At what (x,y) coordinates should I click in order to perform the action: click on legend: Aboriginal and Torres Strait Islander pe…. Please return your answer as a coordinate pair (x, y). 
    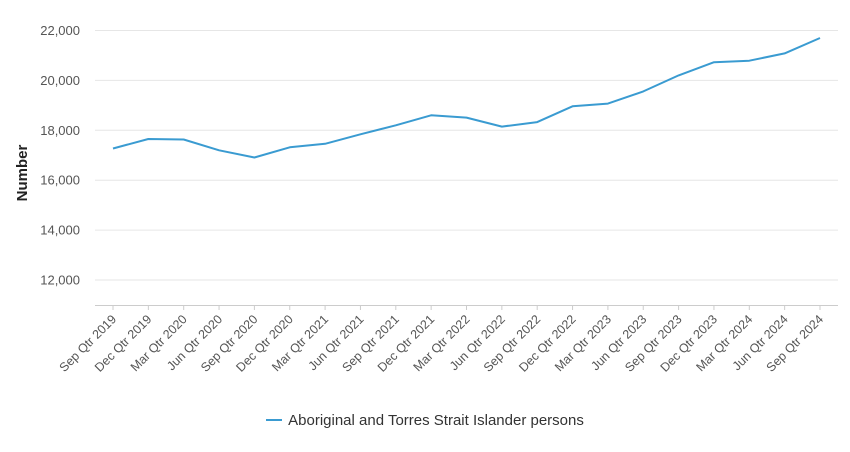
    Looking at the image, I should click on (425, 418).